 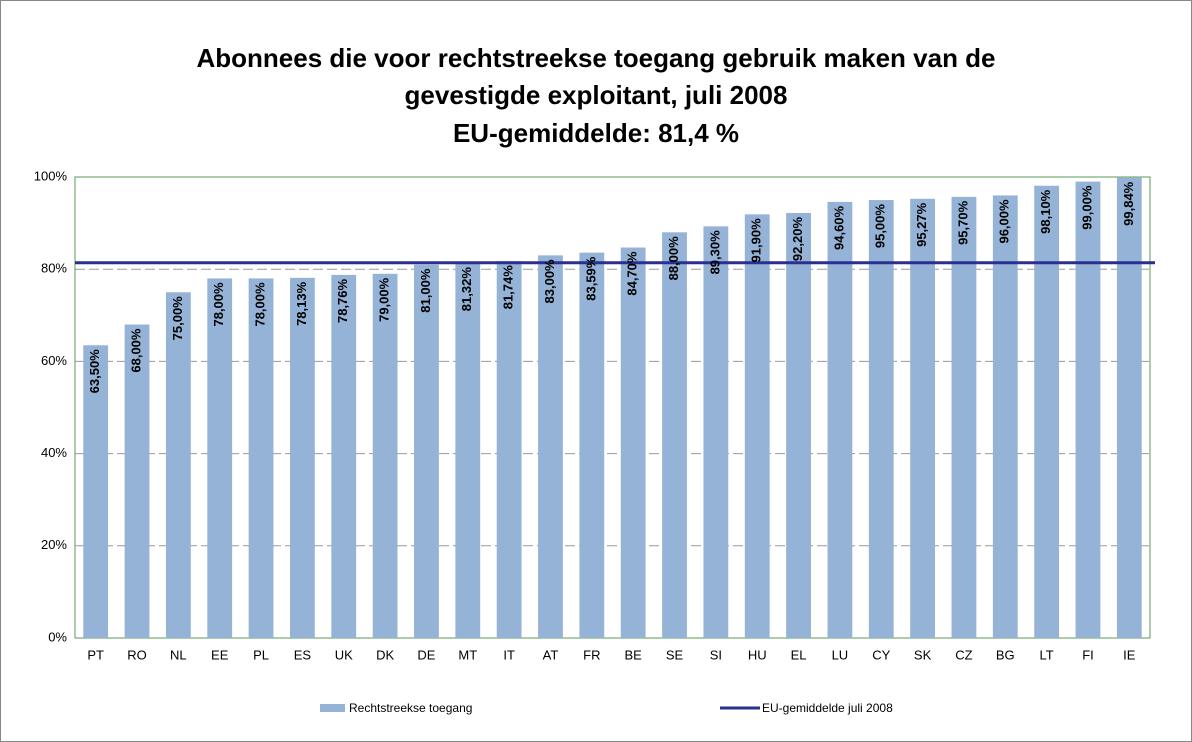 What do you see at coordinates (57, 636) in the screenshot?
I see `y-tick-label: 0%` at bounding box center [57, 636].